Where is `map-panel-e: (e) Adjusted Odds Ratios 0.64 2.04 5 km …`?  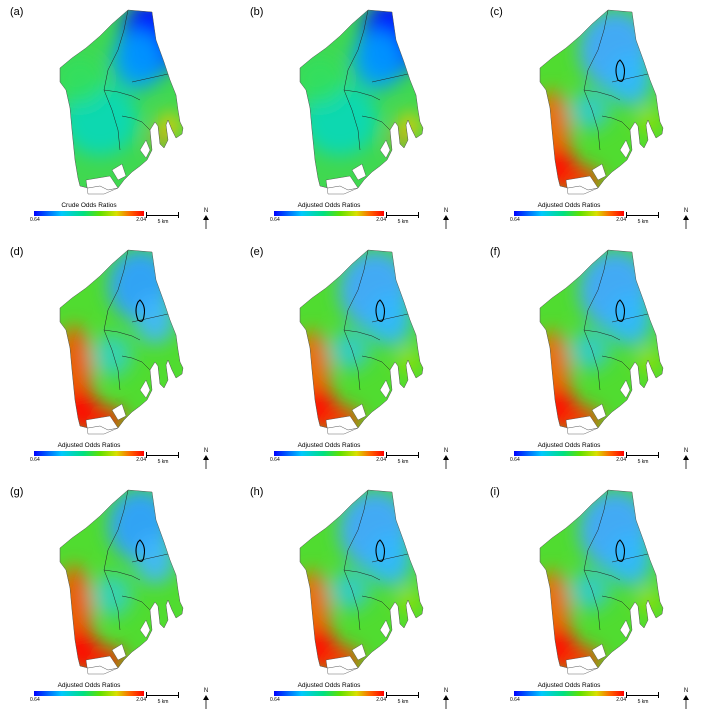
map-panel-e: (e) Adjusted Odds Ratios 0.64 2.04 5 km … is located at coordinates (360, 360).